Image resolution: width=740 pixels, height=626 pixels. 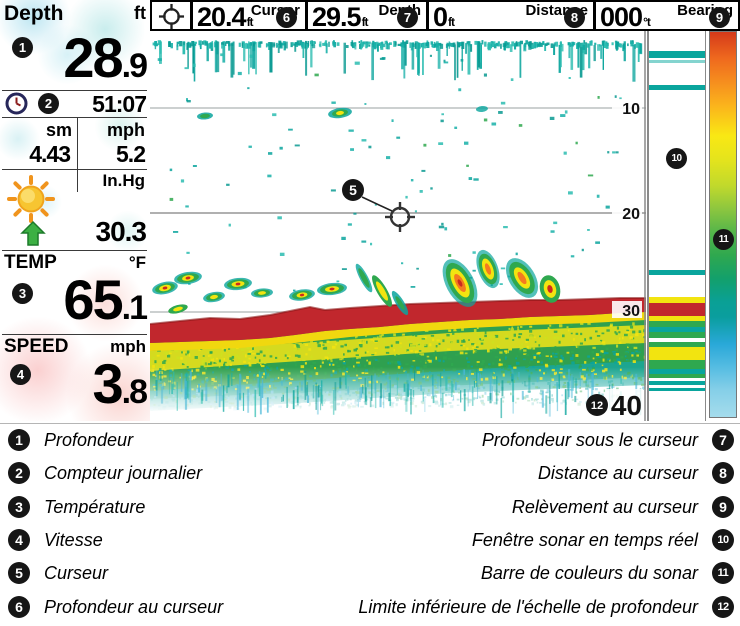 What do you see at coordinates (398, 359) in the screenshot?
I see `bottom-return` at bounding box center [398, 359].